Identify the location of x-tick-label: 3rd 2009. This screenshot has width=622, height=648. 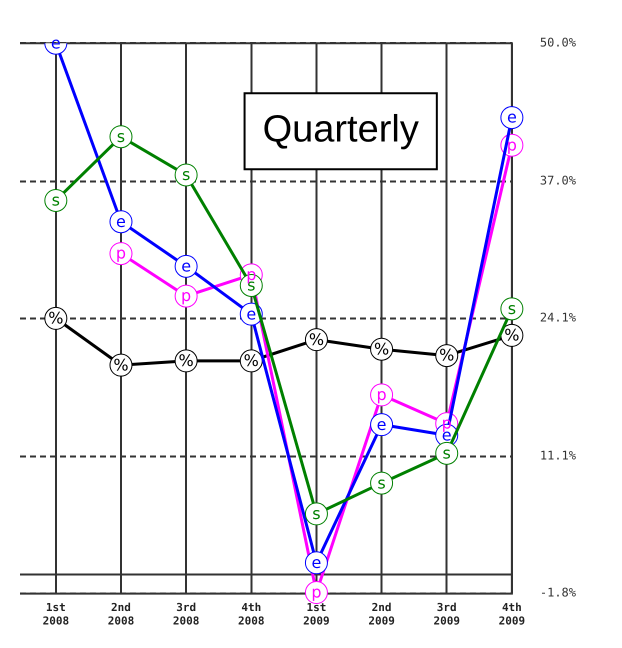
(446, 614).